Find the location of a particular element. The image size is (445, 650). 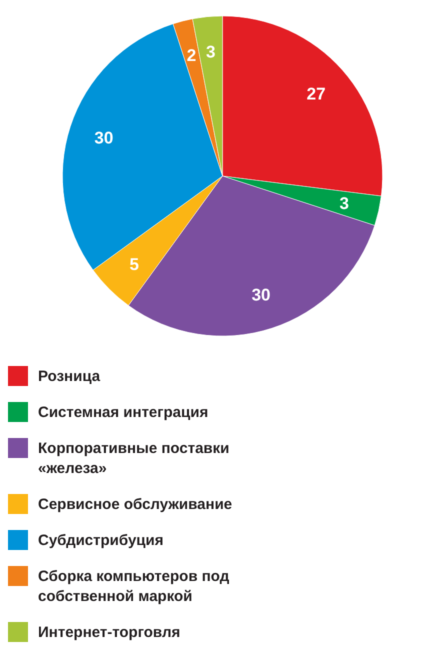

legend-label: Корпоративные поставки «железа» is located at coordinates (134, 458).